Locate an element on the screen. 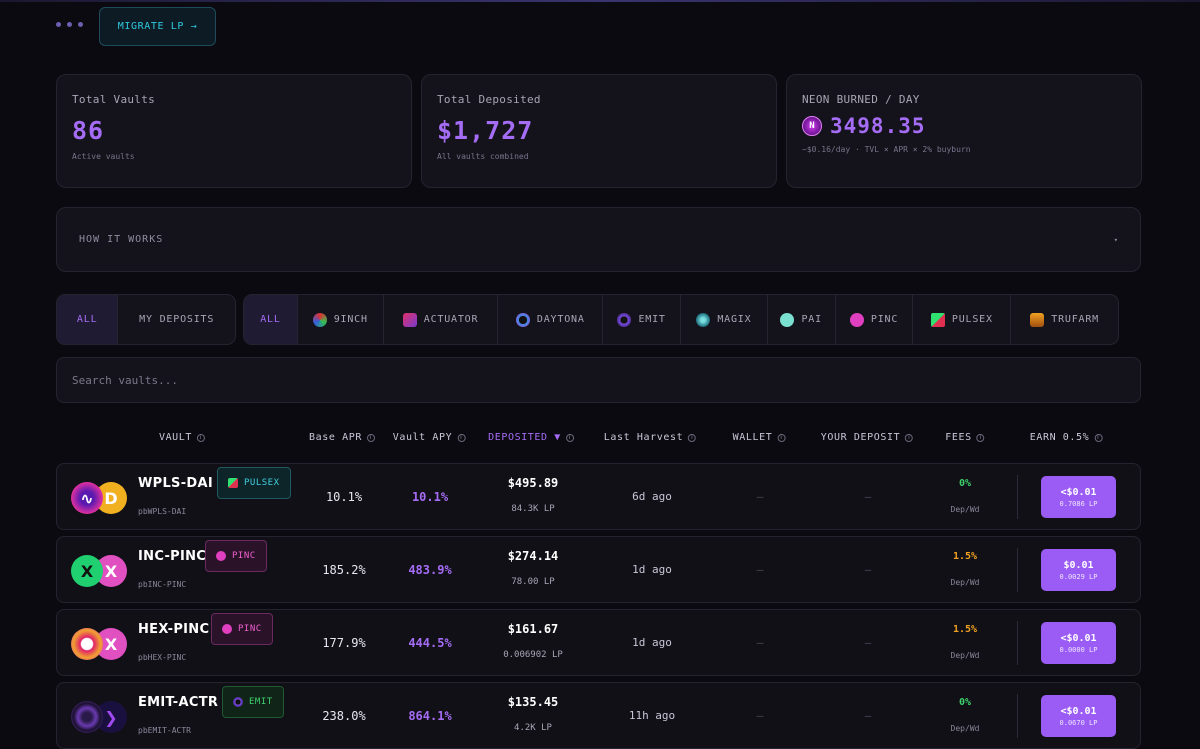 The image size is (1200, 749). dex-tab-actuator: ACTUATOR is located at coordinates (441, 319).